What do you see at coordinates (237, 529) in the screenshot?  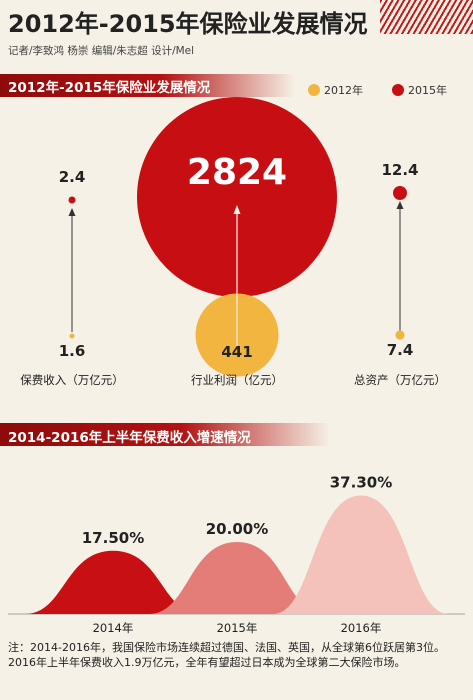 I see `bell-value-label-1: 20.00%` at bounding box center [237, 529].